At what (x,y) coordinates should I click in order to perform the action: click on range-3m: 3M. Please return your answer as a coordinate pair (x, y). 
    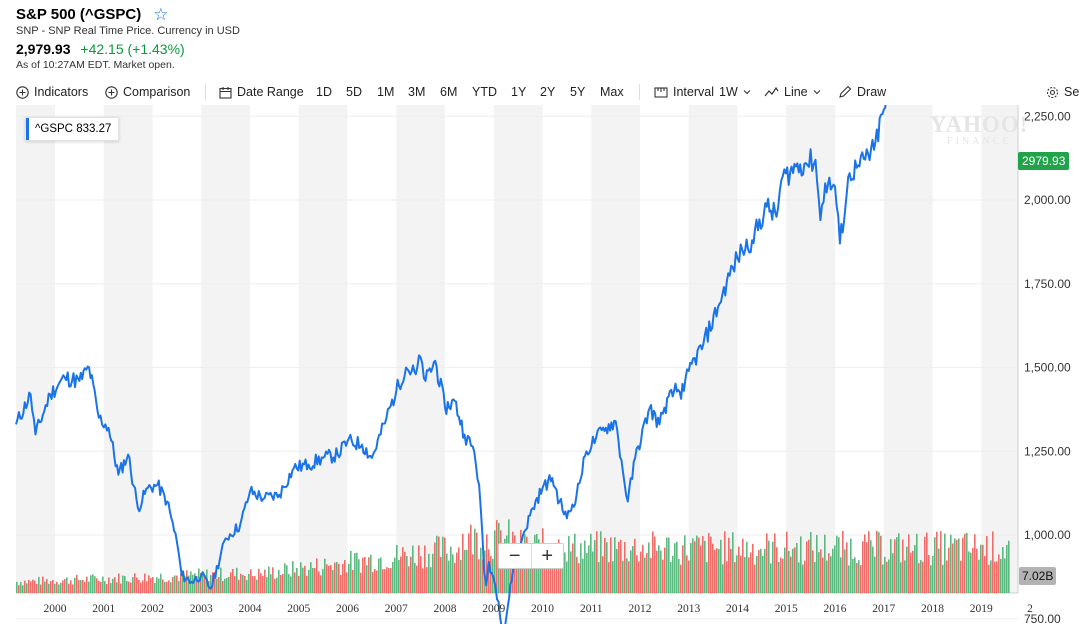
    Looking at the image, I should click on (417, 92).